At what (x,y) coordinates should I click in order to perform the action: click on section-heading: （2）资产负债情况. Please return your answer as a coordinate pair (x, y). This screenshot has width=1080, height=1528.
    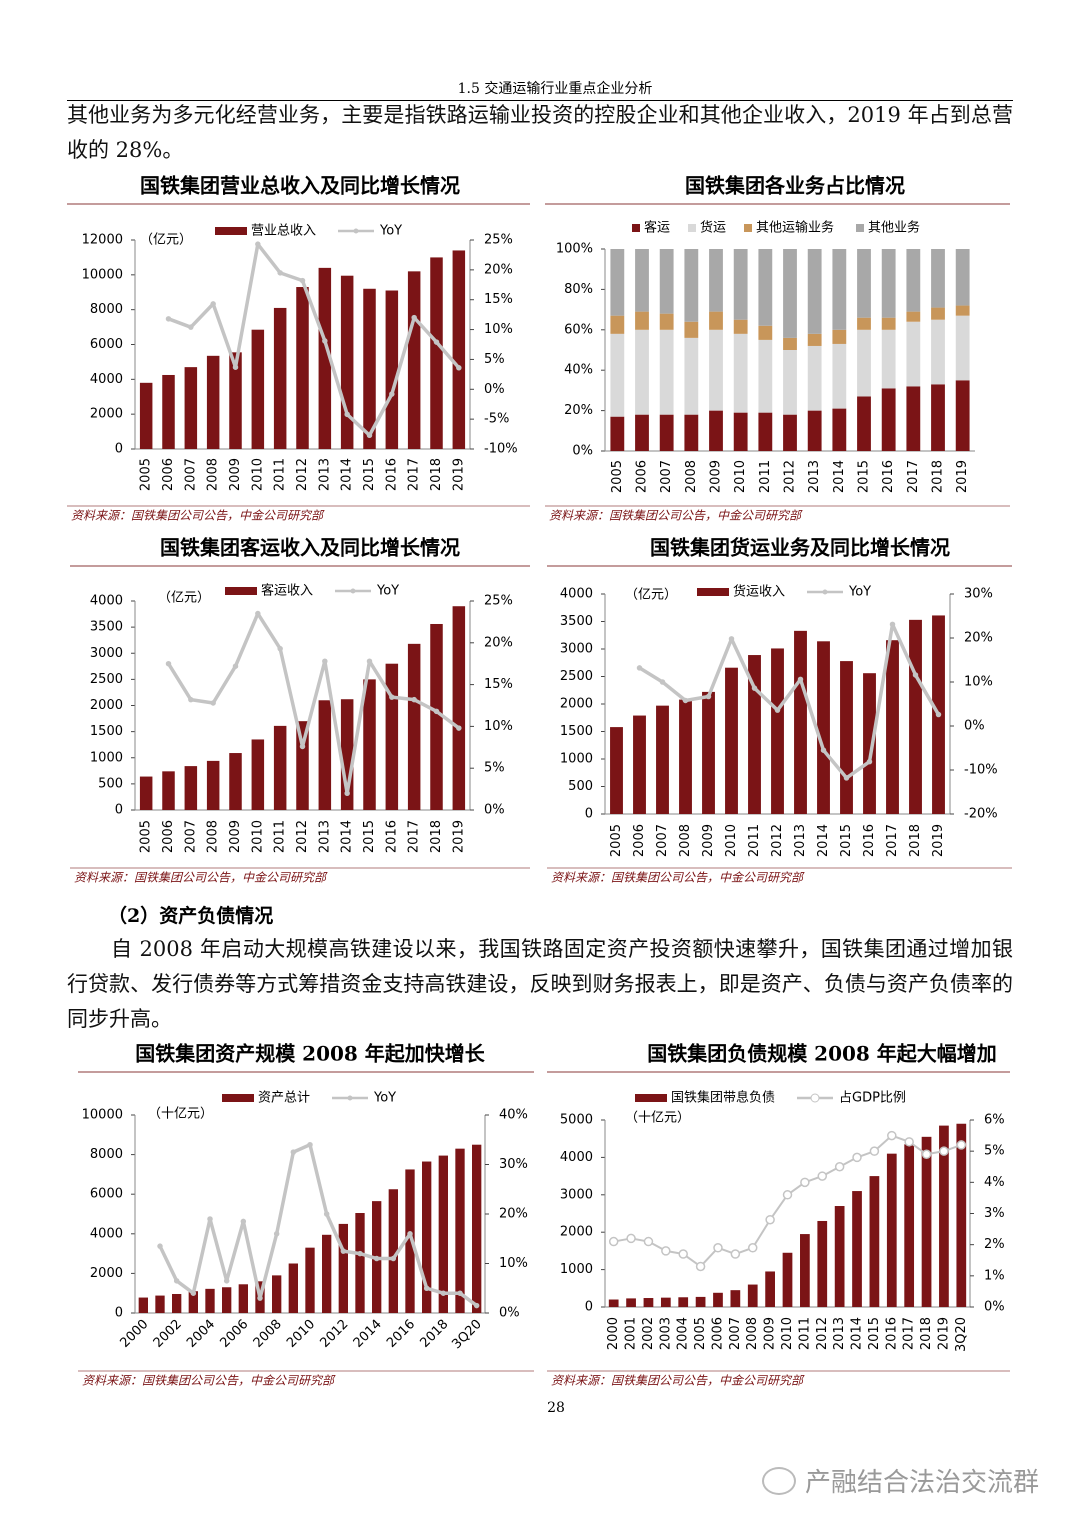
    Looking at the image, I should click on (191, 916).